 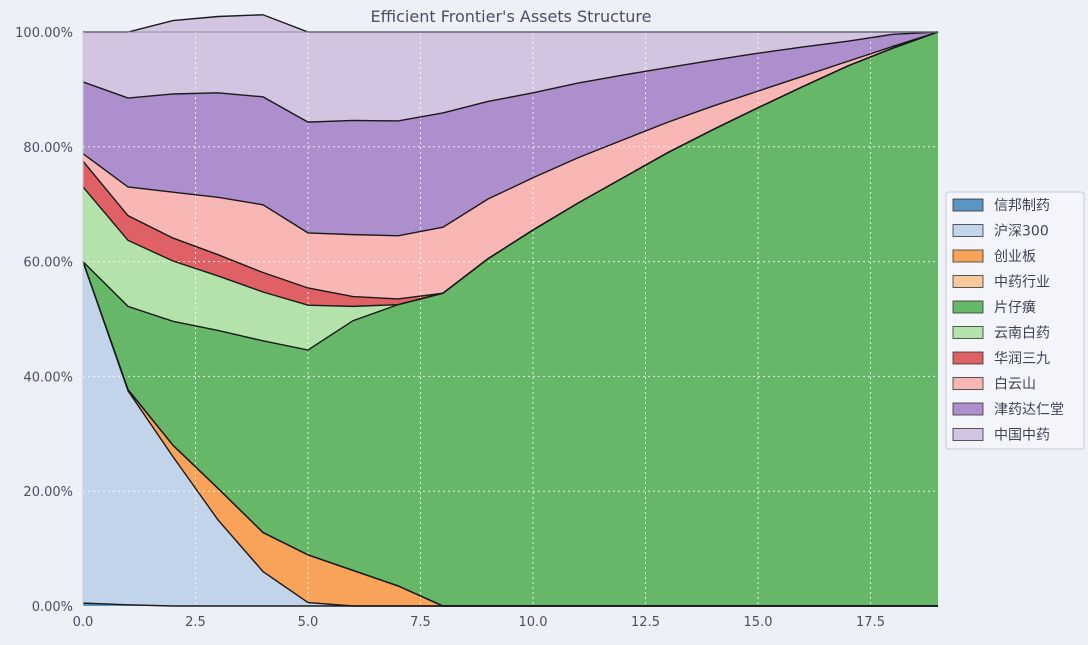 What do you see at coordinates (1015, 385) in the screenshot?
I see `legend-label: 白云山` at bounding box center [1015, 385].